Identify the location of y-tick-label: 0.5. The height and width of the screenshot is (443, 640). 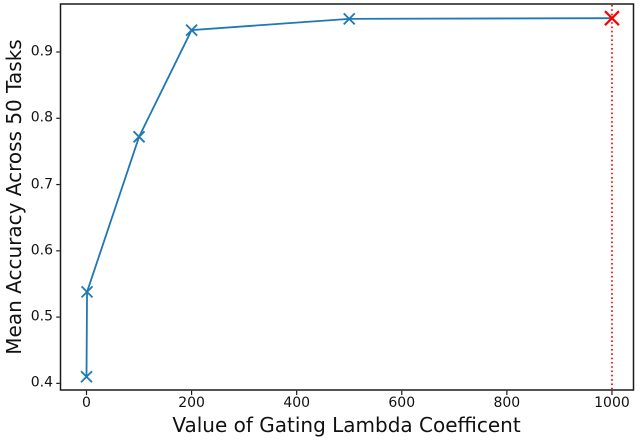
(41, 316).